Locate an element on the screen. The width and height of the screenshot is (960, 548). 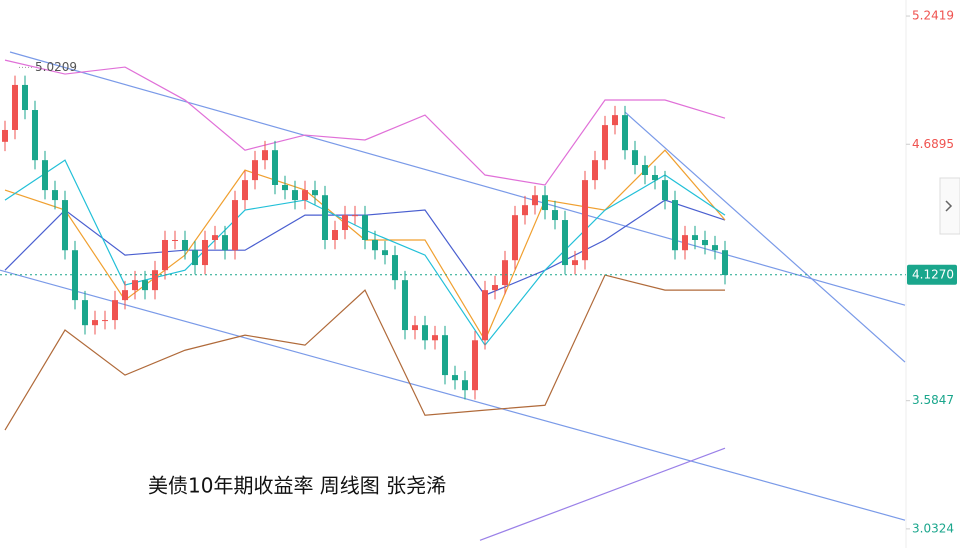
scroll-button is located at coordinates (949, 206).